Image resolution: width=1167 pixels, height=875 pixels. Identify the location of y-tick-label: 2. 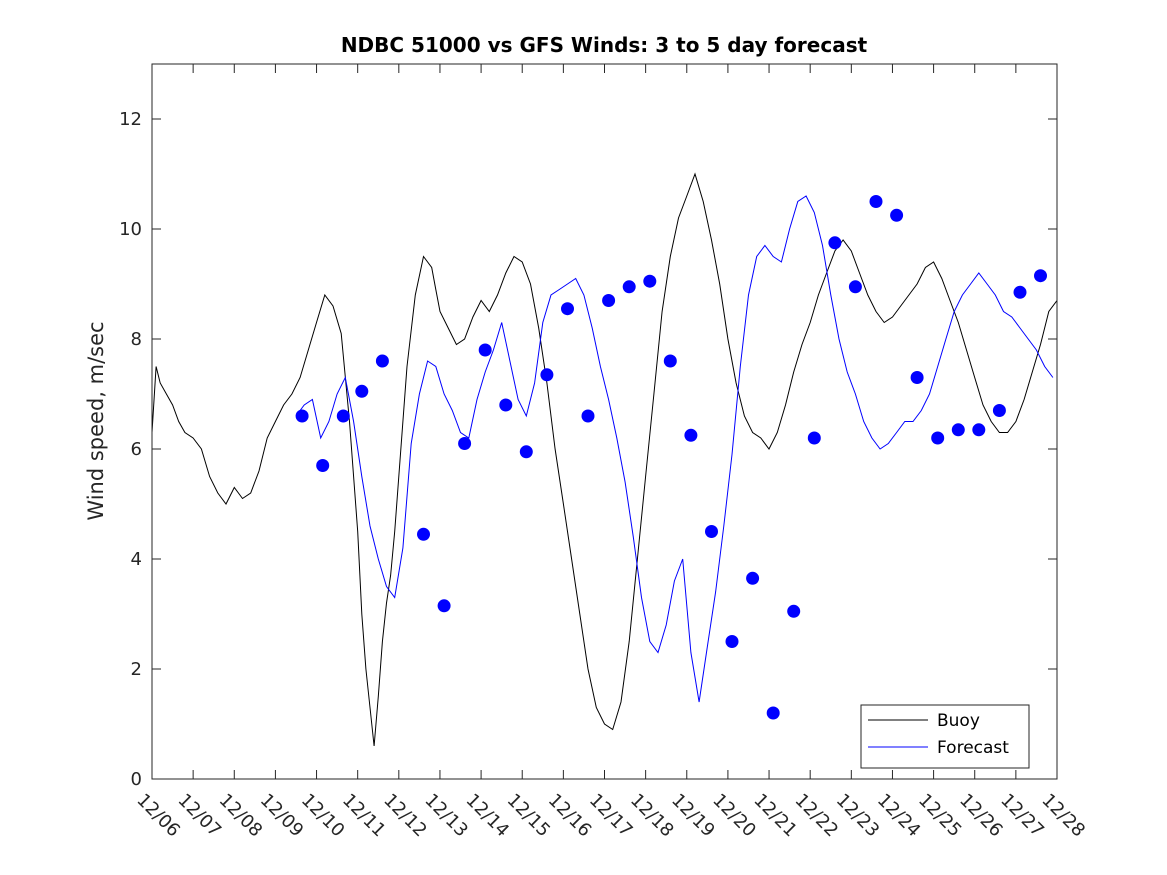
(136, 669).